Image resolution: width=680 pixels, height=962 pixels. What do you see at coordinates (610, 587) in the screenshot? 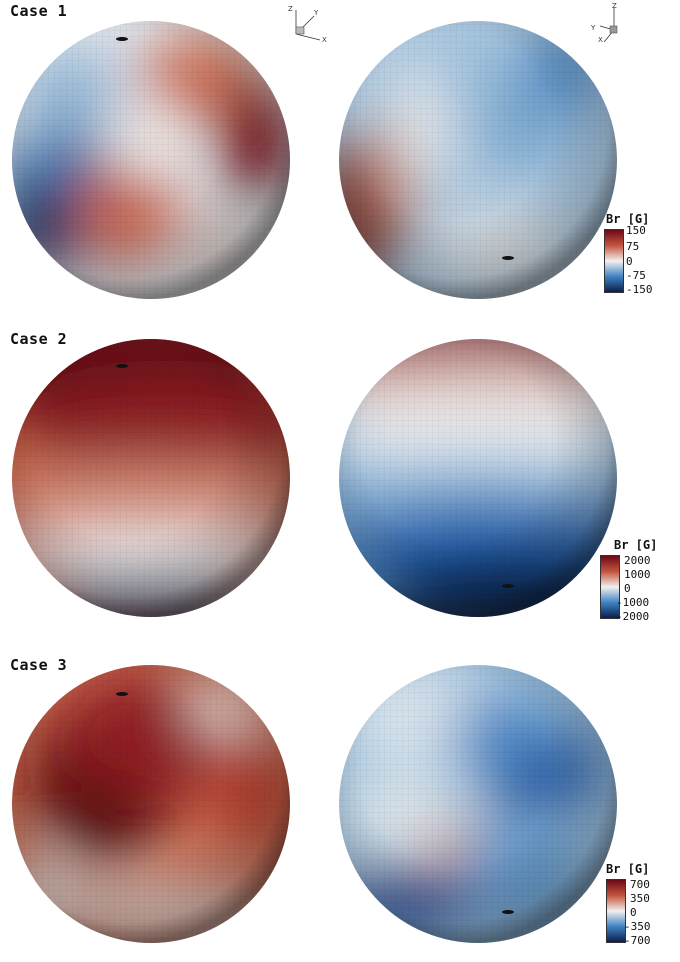
I see `case-2-colorbar-gradient` at bounding box center [610, 587].